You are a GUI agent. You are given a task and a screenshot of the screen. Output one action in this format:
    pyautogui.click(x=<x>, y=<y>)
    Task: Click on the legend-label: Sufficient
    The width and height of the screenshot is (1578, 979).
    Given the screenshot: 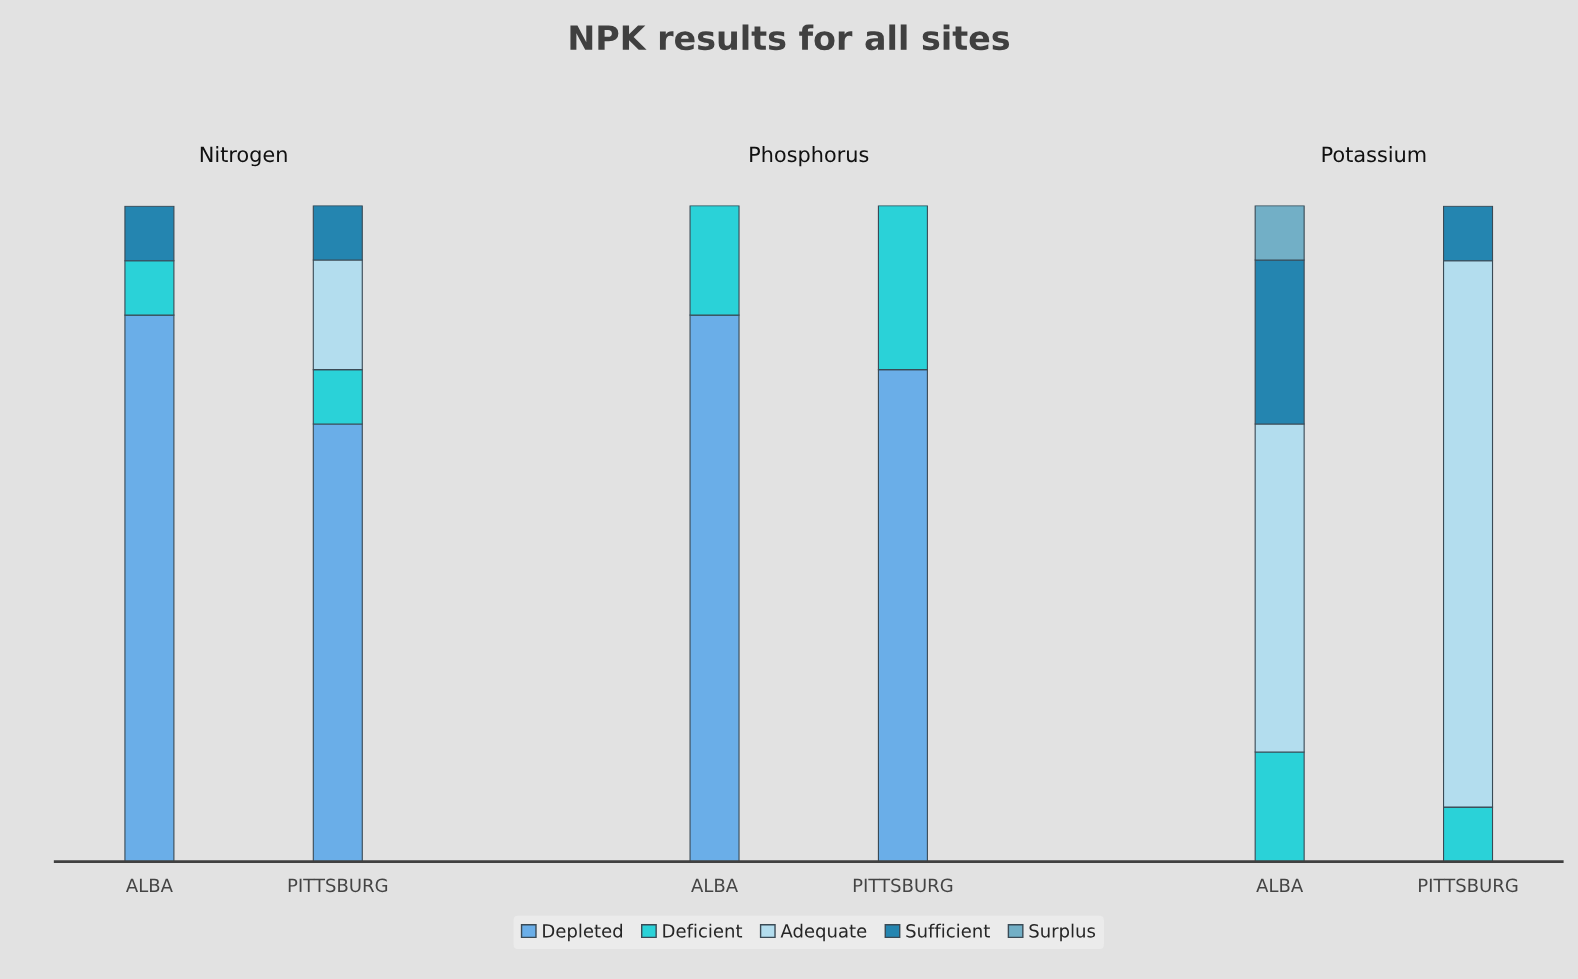 What is the action you would take?
    pyautogui.click(x=948, y=930)
    